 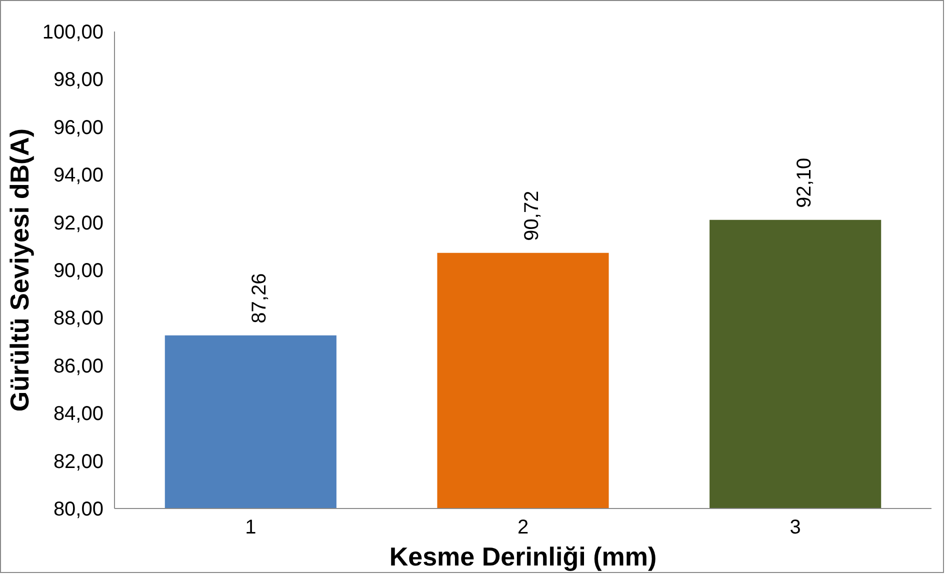 What do you see at coordinates (78, 80) in the screenshot?
I see `y-tick-label: 98,00` at bounding box center [78, 80].